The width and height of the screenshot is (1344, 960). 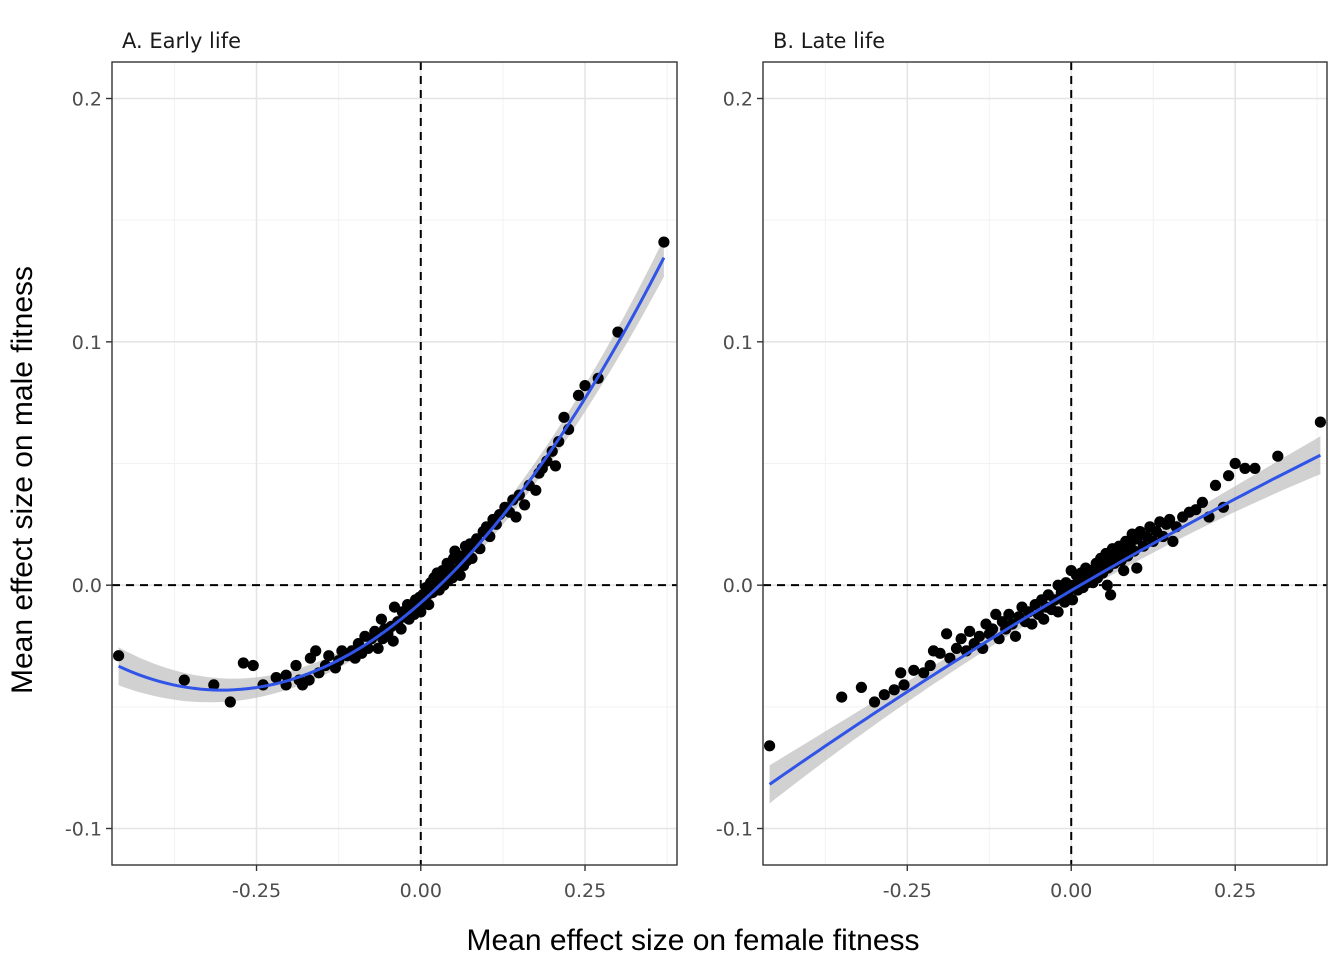 What do you see at coordinates (829, 41) in the screenshot?
I see `panel-title: B. Late life` at bounding box center [829, 41].